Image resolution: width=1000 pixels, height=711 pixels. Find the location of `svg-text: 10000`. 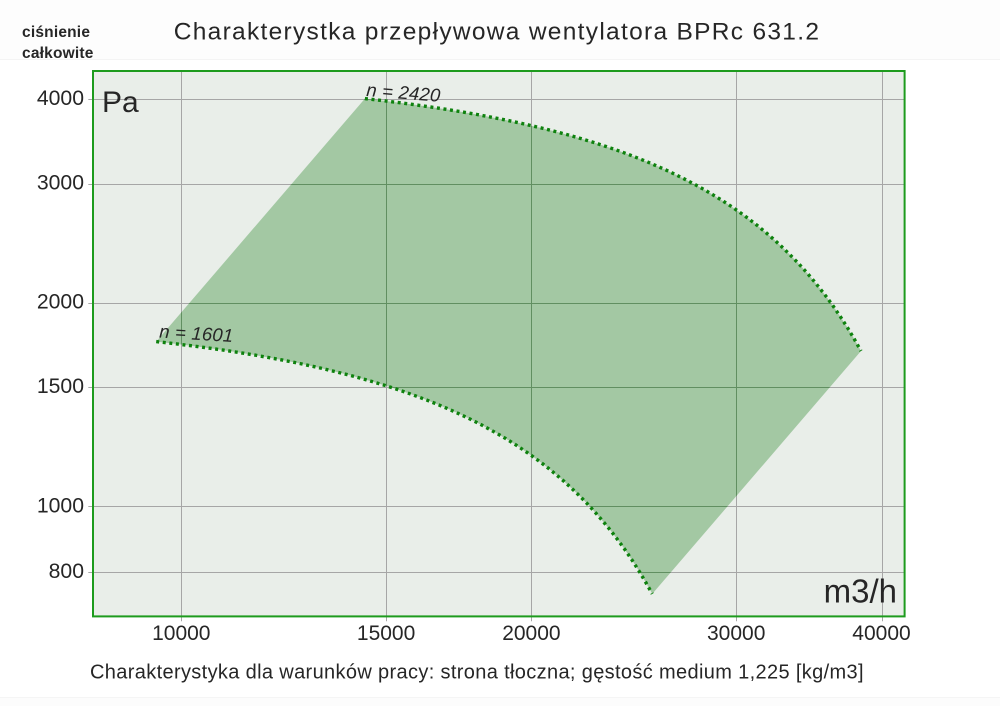

svg-text: 10000 is located at coordinates (181, 633).